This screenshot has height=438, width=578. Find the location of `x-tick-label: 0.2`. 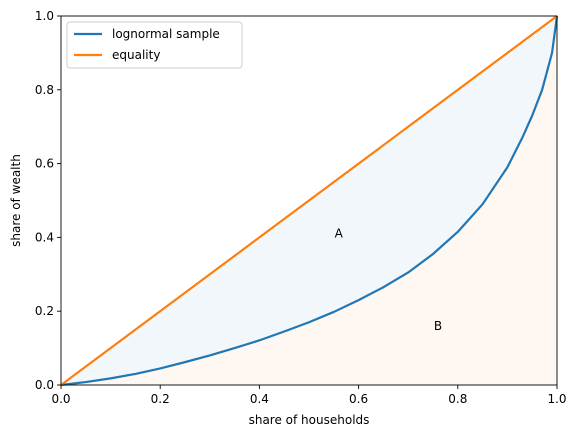

x-tick-label: 0.2 is located at coordinates (160, 399).